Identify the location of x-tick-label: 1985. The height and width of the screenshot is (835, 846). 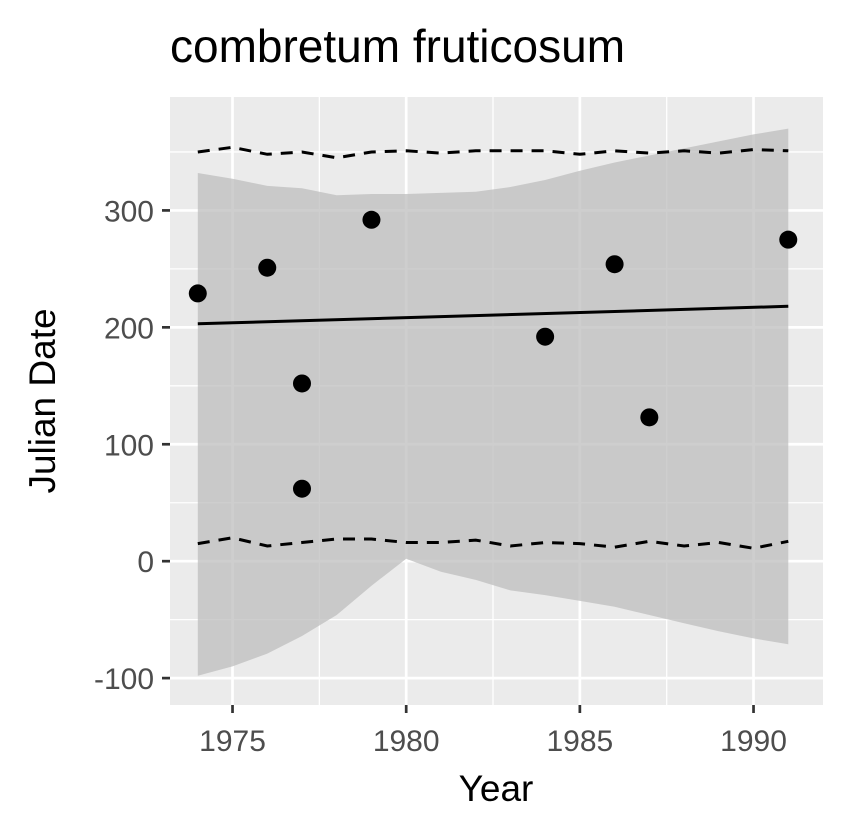
(579, 741).